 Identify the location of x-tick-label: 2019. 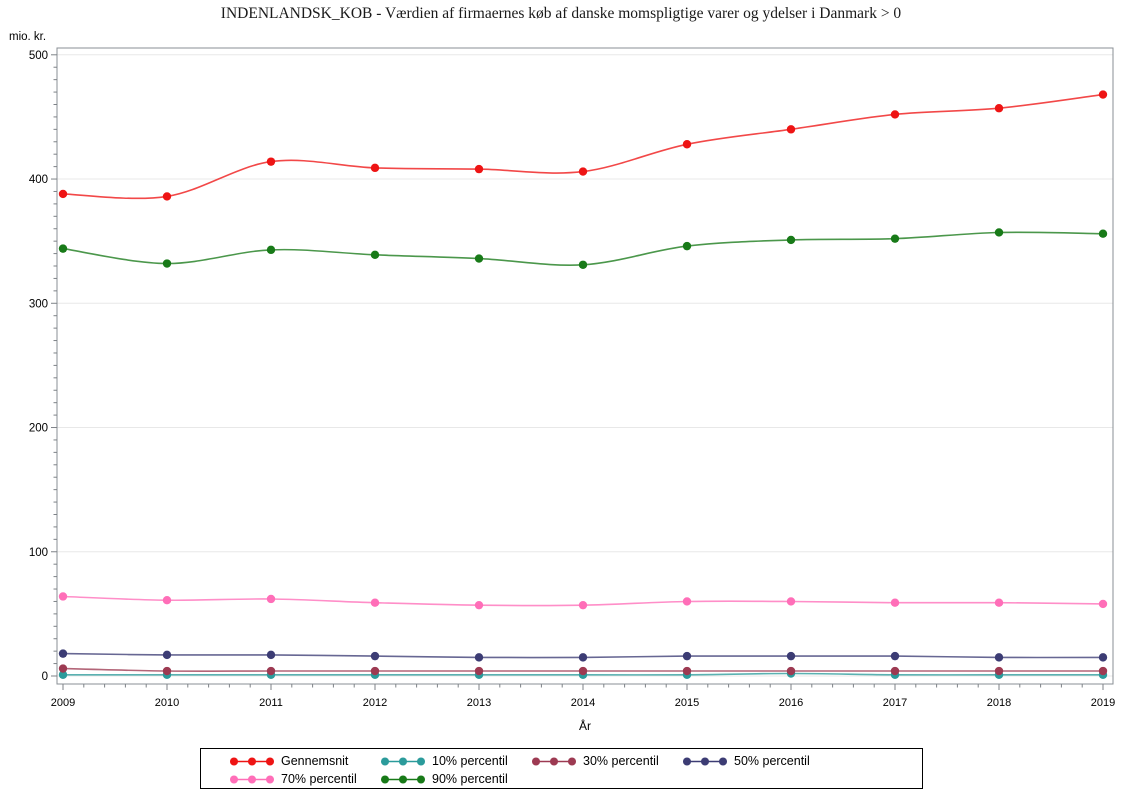
(1103, 703).